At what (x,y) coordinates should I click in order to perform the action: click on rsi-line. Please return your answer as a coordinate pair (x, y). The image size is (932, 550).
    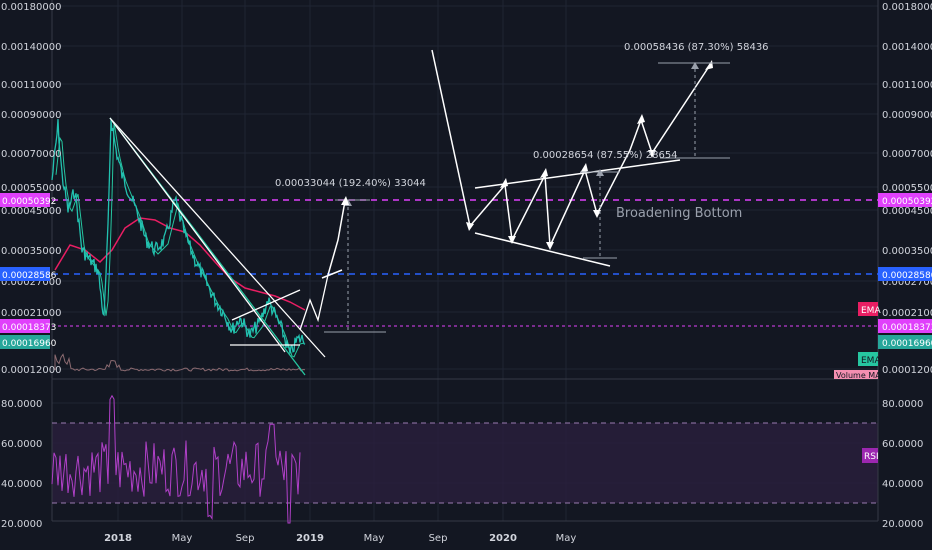
    Looking at the image, I should click on (176, 459).